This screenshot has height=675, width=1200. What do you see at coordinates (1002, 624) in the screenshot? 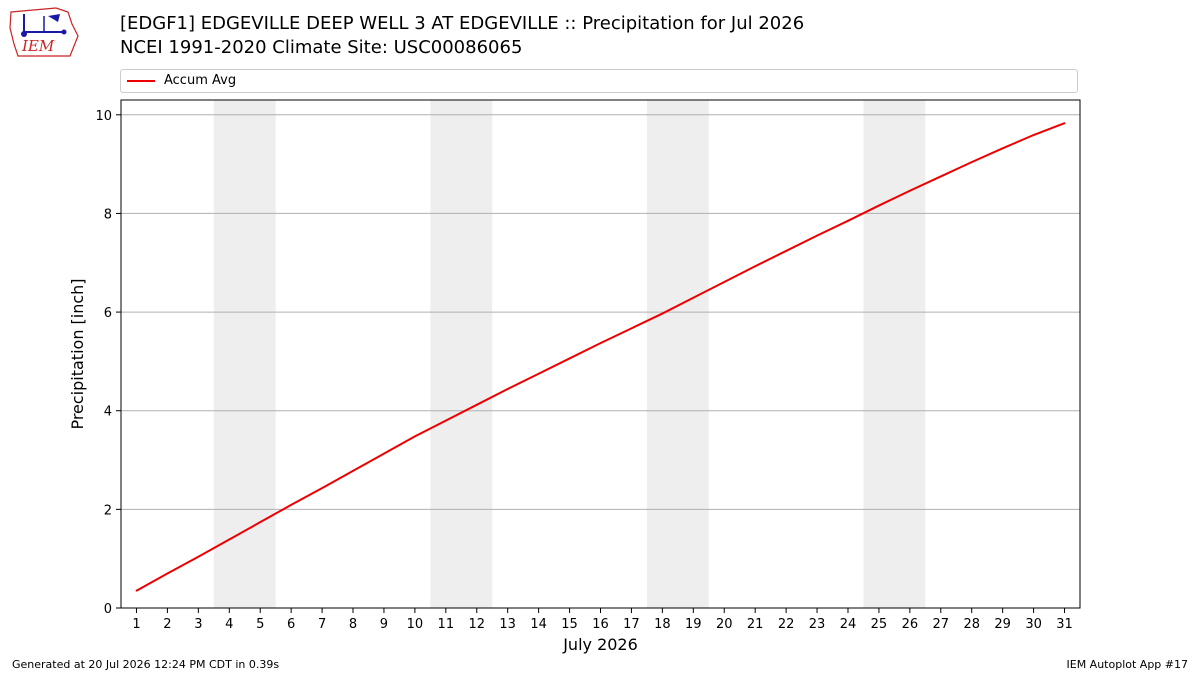
I see `x-tick-label-29: 29` at bounding box center [1002, 624].